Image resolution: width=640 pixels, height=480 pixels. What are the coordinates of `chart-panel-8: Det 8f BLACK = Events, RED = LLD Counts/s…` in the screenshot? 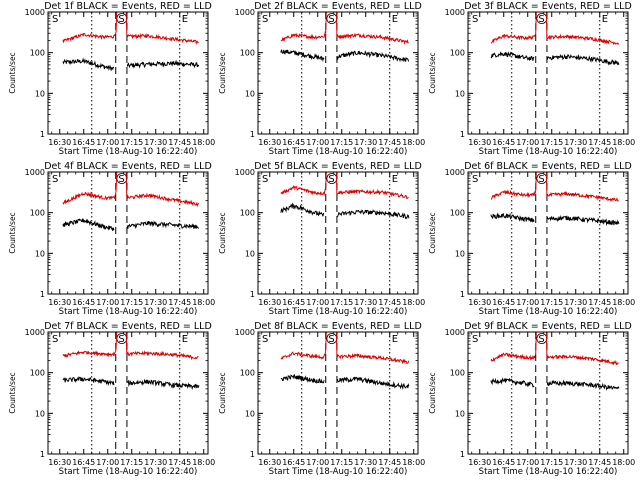 It's located at (321, 399).